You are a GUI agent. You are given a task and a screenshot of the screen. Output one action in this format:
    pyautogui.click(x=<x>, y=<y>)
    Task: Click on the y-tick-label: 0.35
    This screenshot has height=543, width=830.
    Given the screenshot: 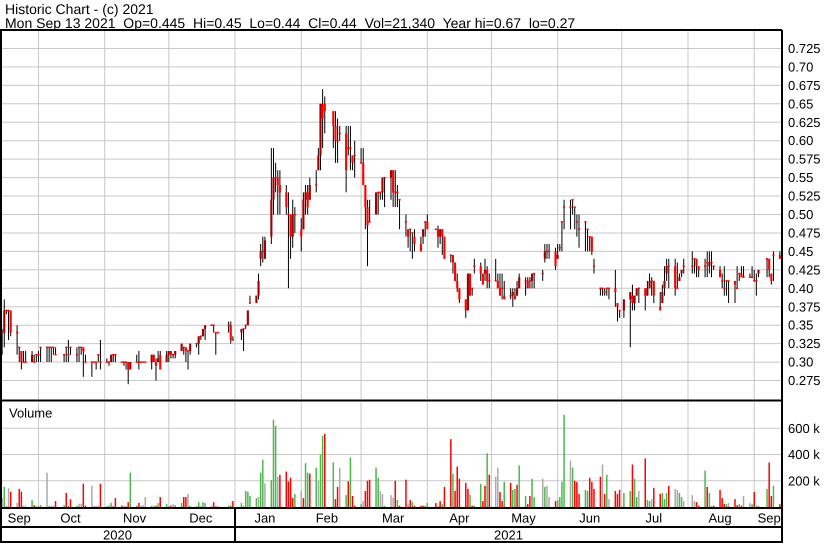 What is the action you would take?
    pyautogui.click(x=801, y=325)
    